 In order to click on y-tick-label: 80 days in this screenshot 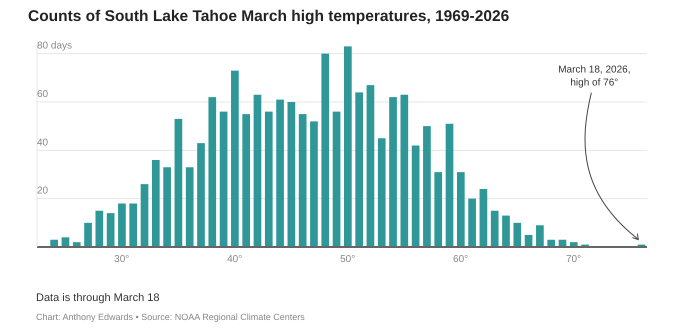, I will do `click(54, 46)`.